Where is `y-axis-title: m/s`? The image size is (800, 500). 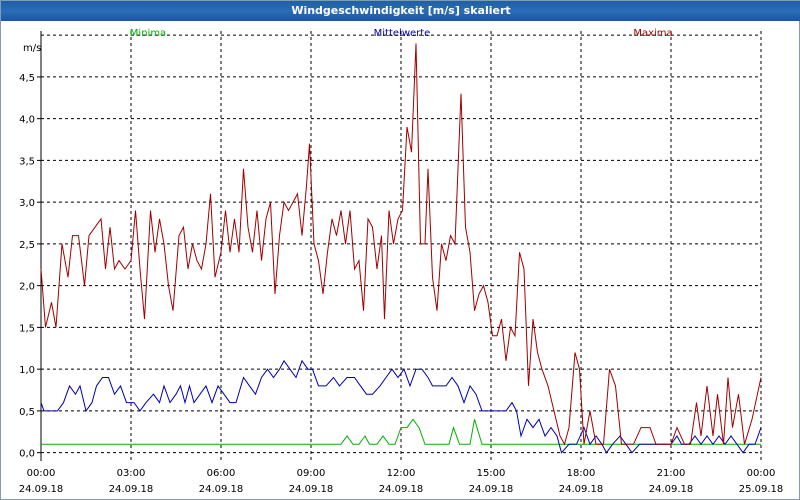 y-axis-title: m/s is located at coordinates (32, 48).